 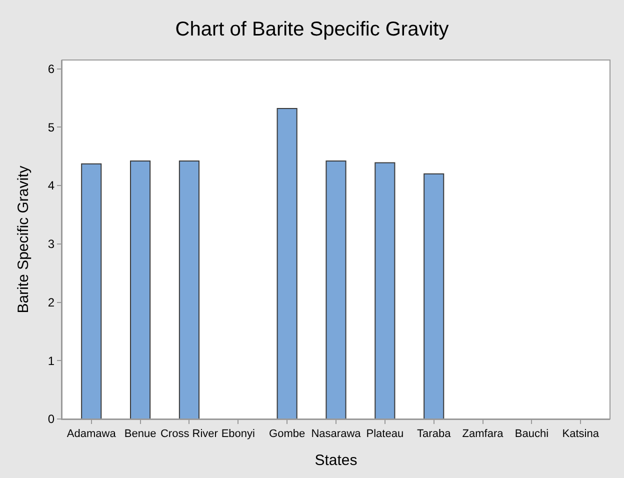 I want to click on x-tick-label: Cross River, so click(x=189, y=434).